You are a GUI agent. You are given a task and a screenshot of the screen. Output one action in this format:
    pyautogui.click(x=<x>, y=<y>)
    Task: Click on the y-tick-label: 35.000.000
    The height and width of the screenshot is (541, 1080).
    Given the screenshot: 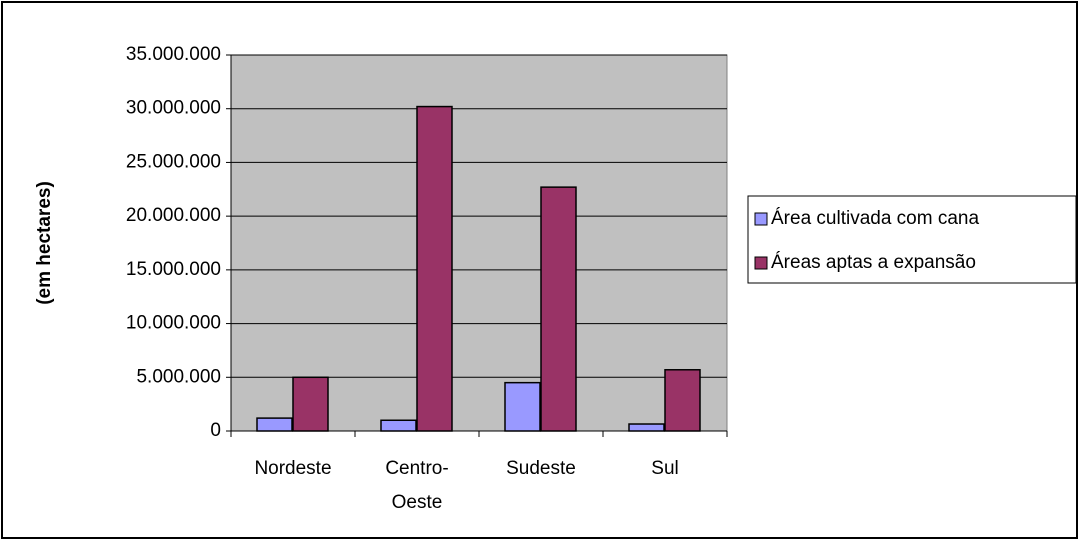 What is the action you would take?
    pyautogui.click(x=173, y=54)
    